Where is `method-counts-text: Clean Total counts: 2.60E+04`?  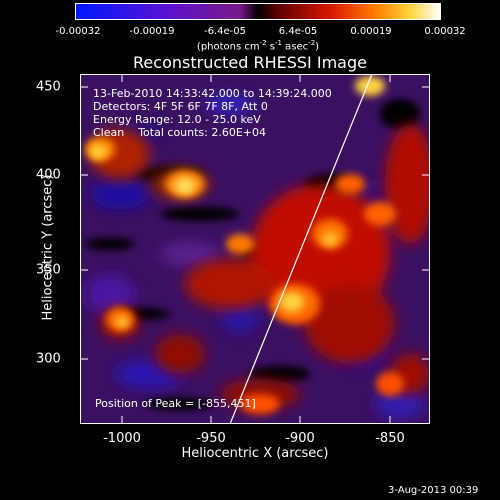
method-counts-text: Clean Total counts: 2.60E+04 is located at coordinates (180, 132).